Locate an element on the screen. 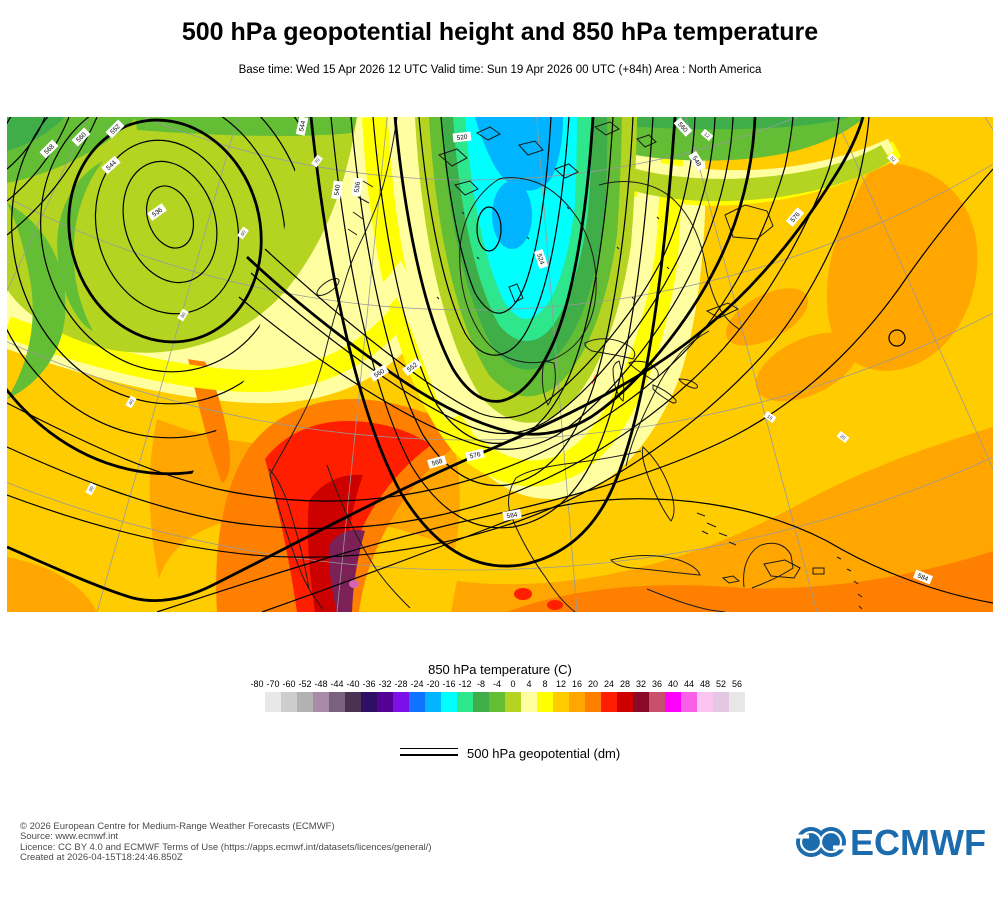 The height and width of the screenshot is (900, 1000). temperature-colorbar is located at coordinates (505, 702).